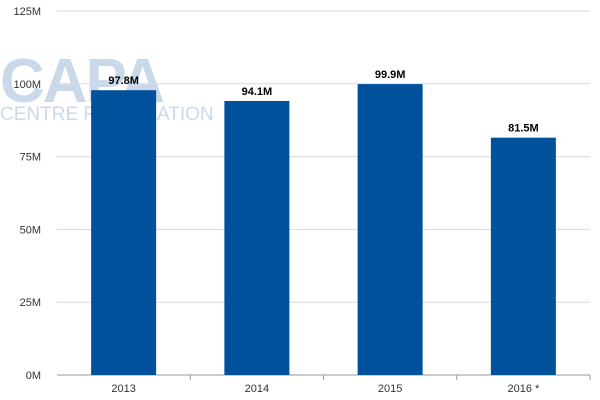 The width and height of the screenshot is (600, 400). What do you see at coordinates (390, 389) in the screenshot?
I see `x-tick-label: 2015` at bounding box center [390, 389].